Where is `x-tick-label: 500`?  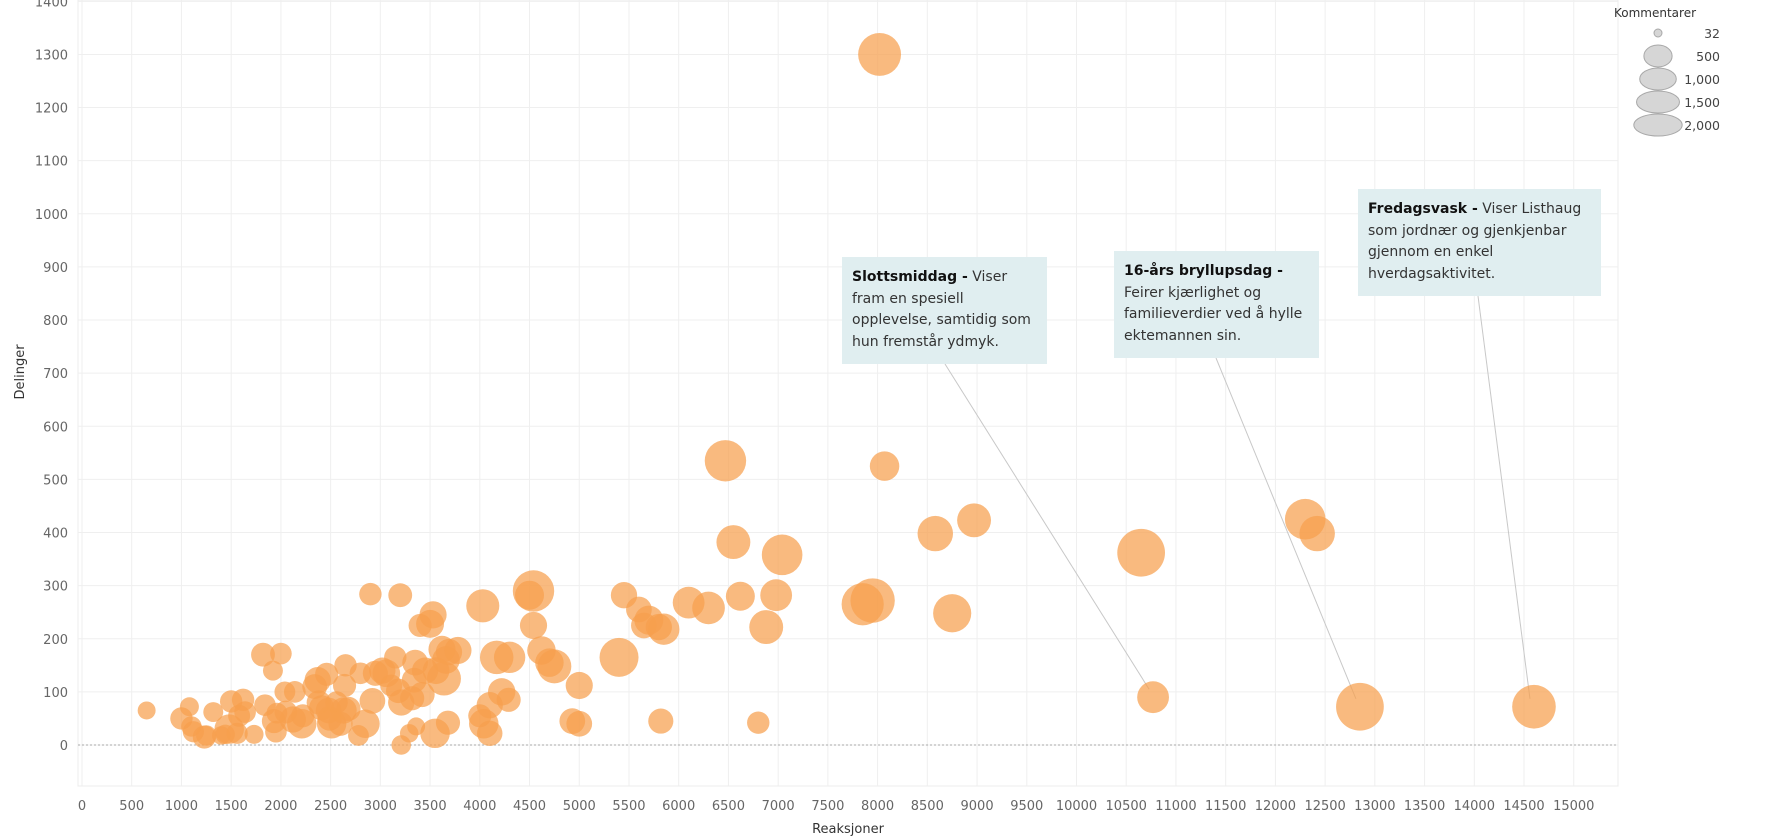
x-tick-label: 500 is located at coordinates (131, 806).